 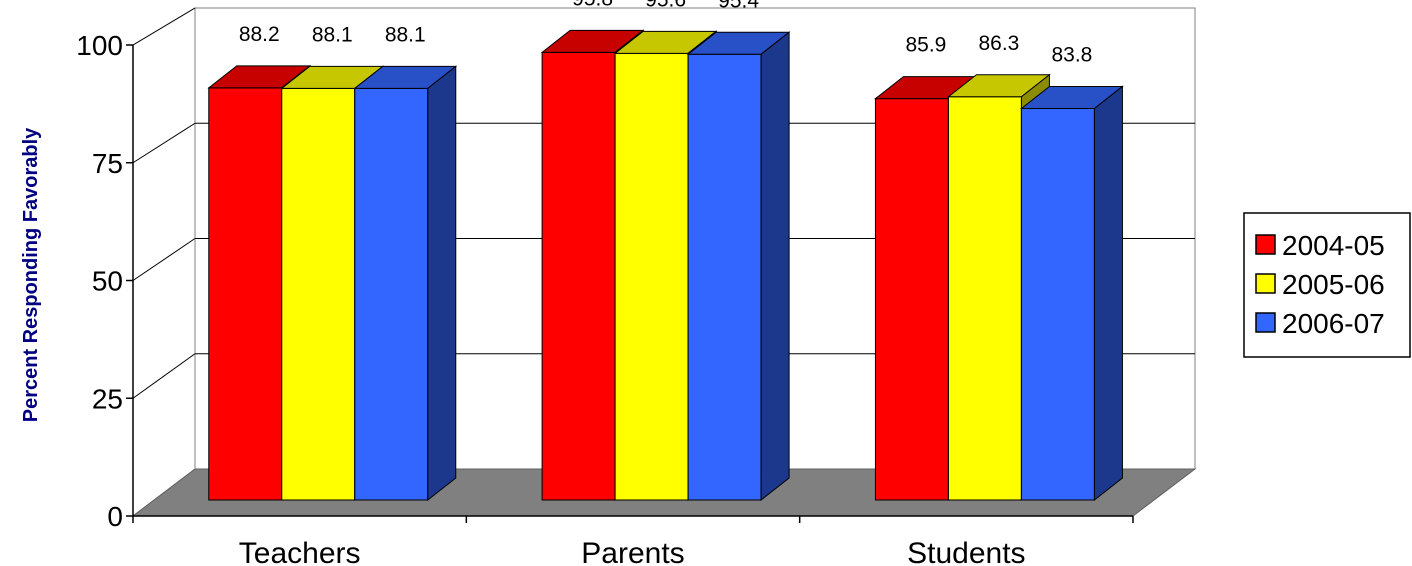 I want to click on y-axis-label: Percent Responding Favorably, so click(x=31, y=274).